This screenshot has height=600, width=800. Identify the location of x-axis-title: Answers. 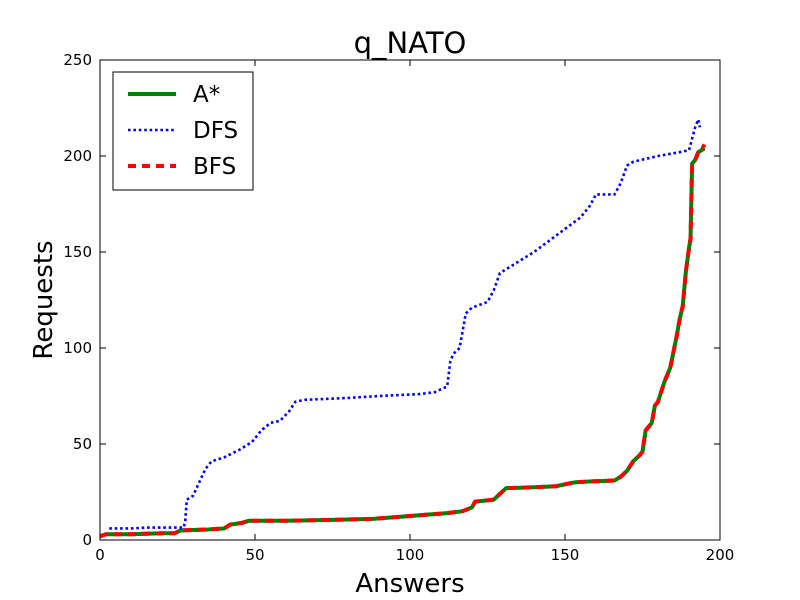
(409, 584).